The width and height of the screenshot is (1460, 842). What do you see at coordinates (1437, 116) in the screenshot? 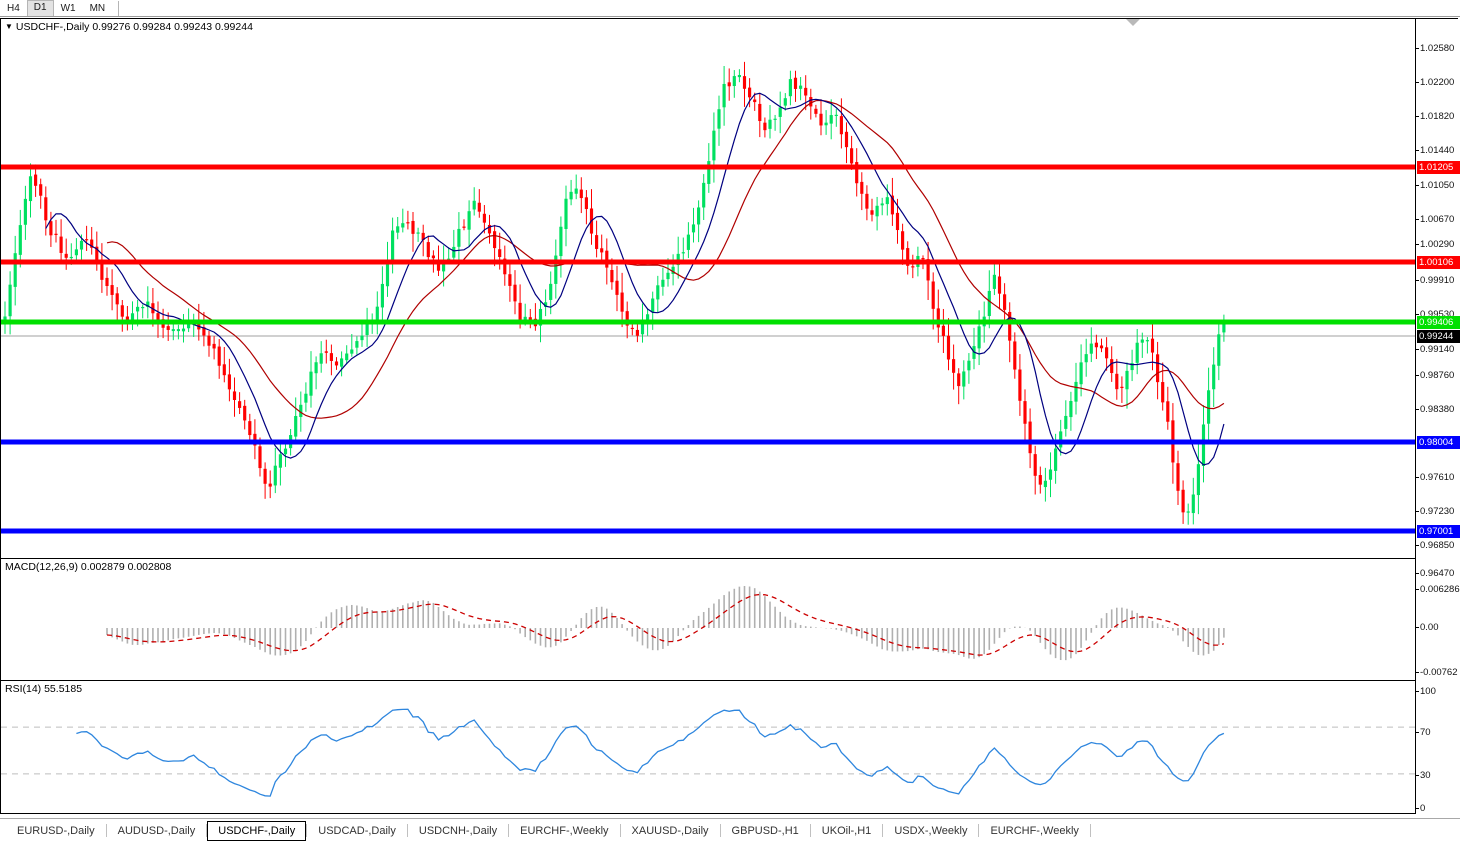
I see `tick-label: 1.01820` at bounding box center [1437, 116].